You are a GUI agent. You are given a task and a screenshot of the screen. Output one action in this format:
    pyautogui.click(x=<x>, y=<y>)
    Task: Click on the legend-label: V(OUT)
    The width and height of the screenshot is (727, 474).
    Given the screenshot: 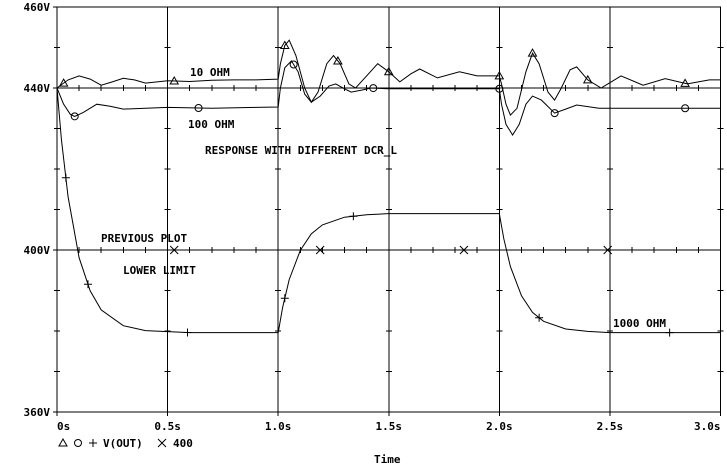 What is the action you would take?
    pyautogui.click(x=123, y=443)
    